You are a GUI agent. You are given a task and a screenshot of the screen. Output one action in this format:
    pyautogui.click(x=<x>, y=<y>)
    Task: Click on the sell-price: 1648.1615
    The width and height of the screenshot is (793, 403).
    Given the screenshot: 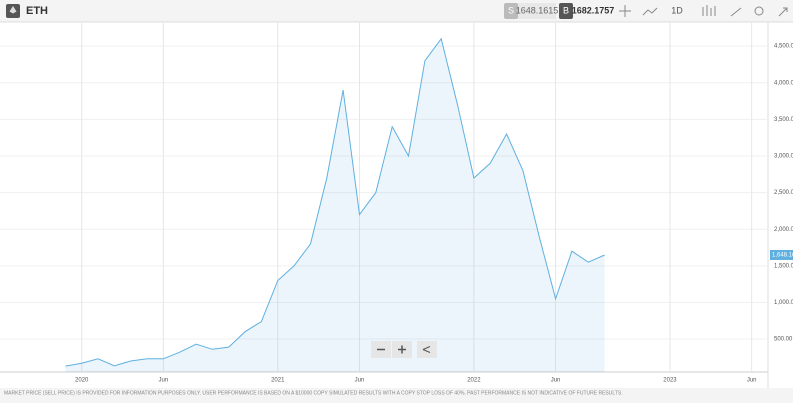 What is the action you would take?
    pyautogui.click(x=537, y=10)
    